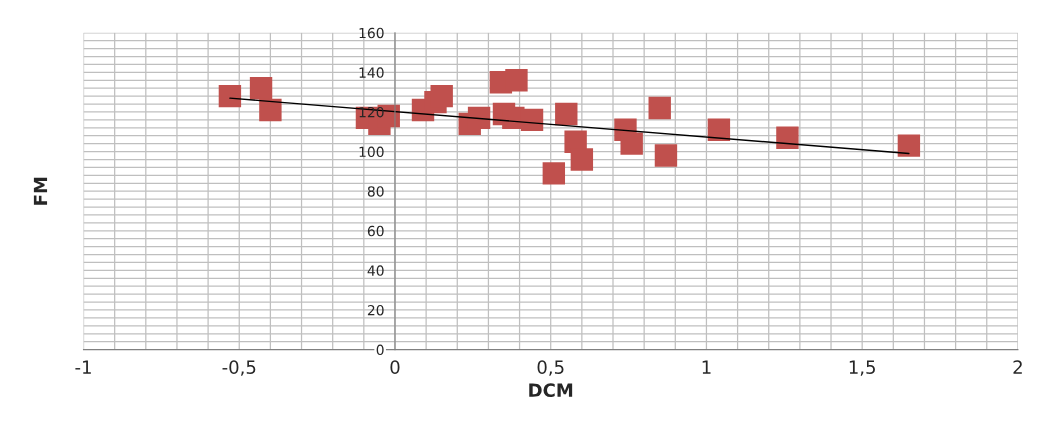 The width and height of the screenshot is (1044, 437). What do you see at coordinates (706, 367) in the screenshot?
I see `x-tick-label: 1` at bounding box center [706, 367].